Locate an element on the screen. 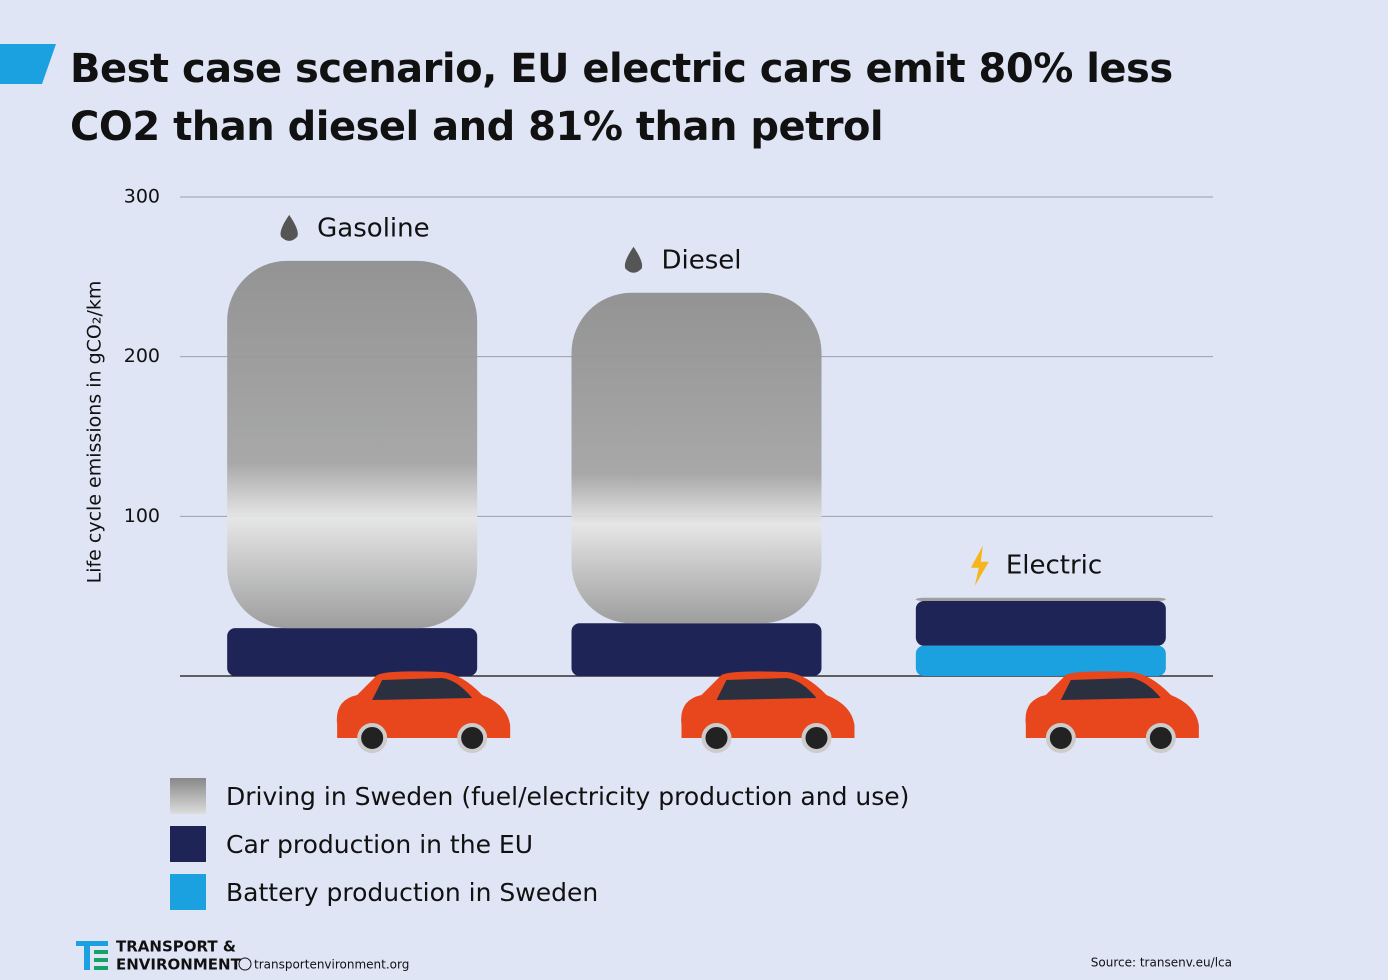  globe-icon is located at coordinates (245, 964).